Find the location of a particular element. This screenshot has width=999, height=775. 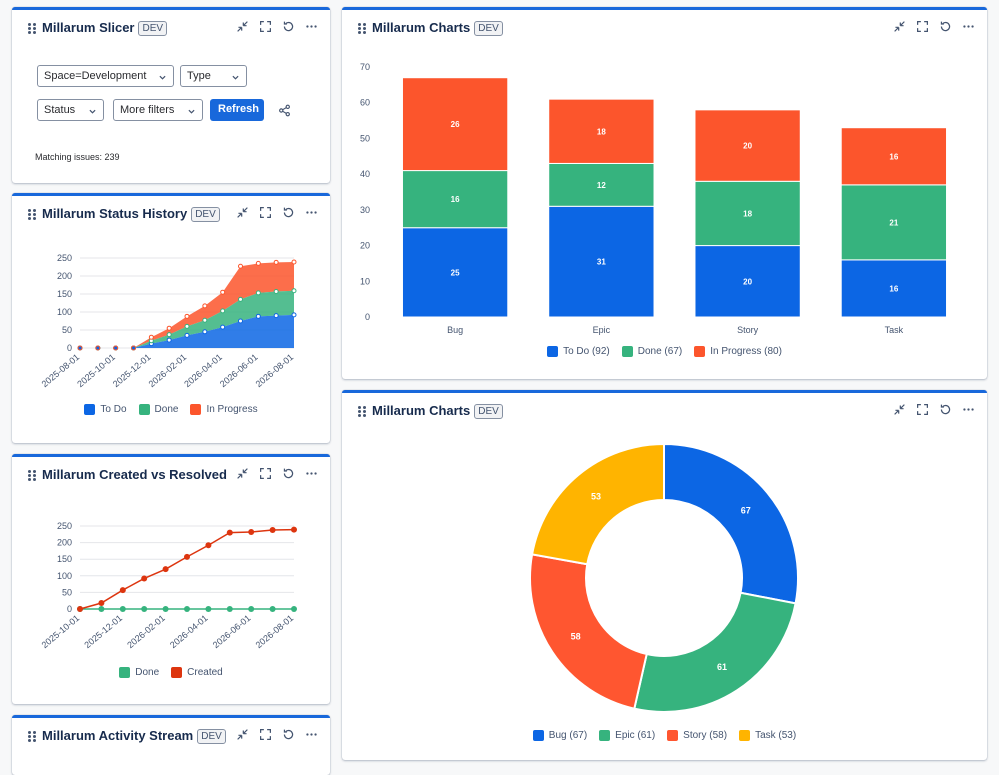

panel-header: Millarum Charts DEV is located at coordinates (664, 410).